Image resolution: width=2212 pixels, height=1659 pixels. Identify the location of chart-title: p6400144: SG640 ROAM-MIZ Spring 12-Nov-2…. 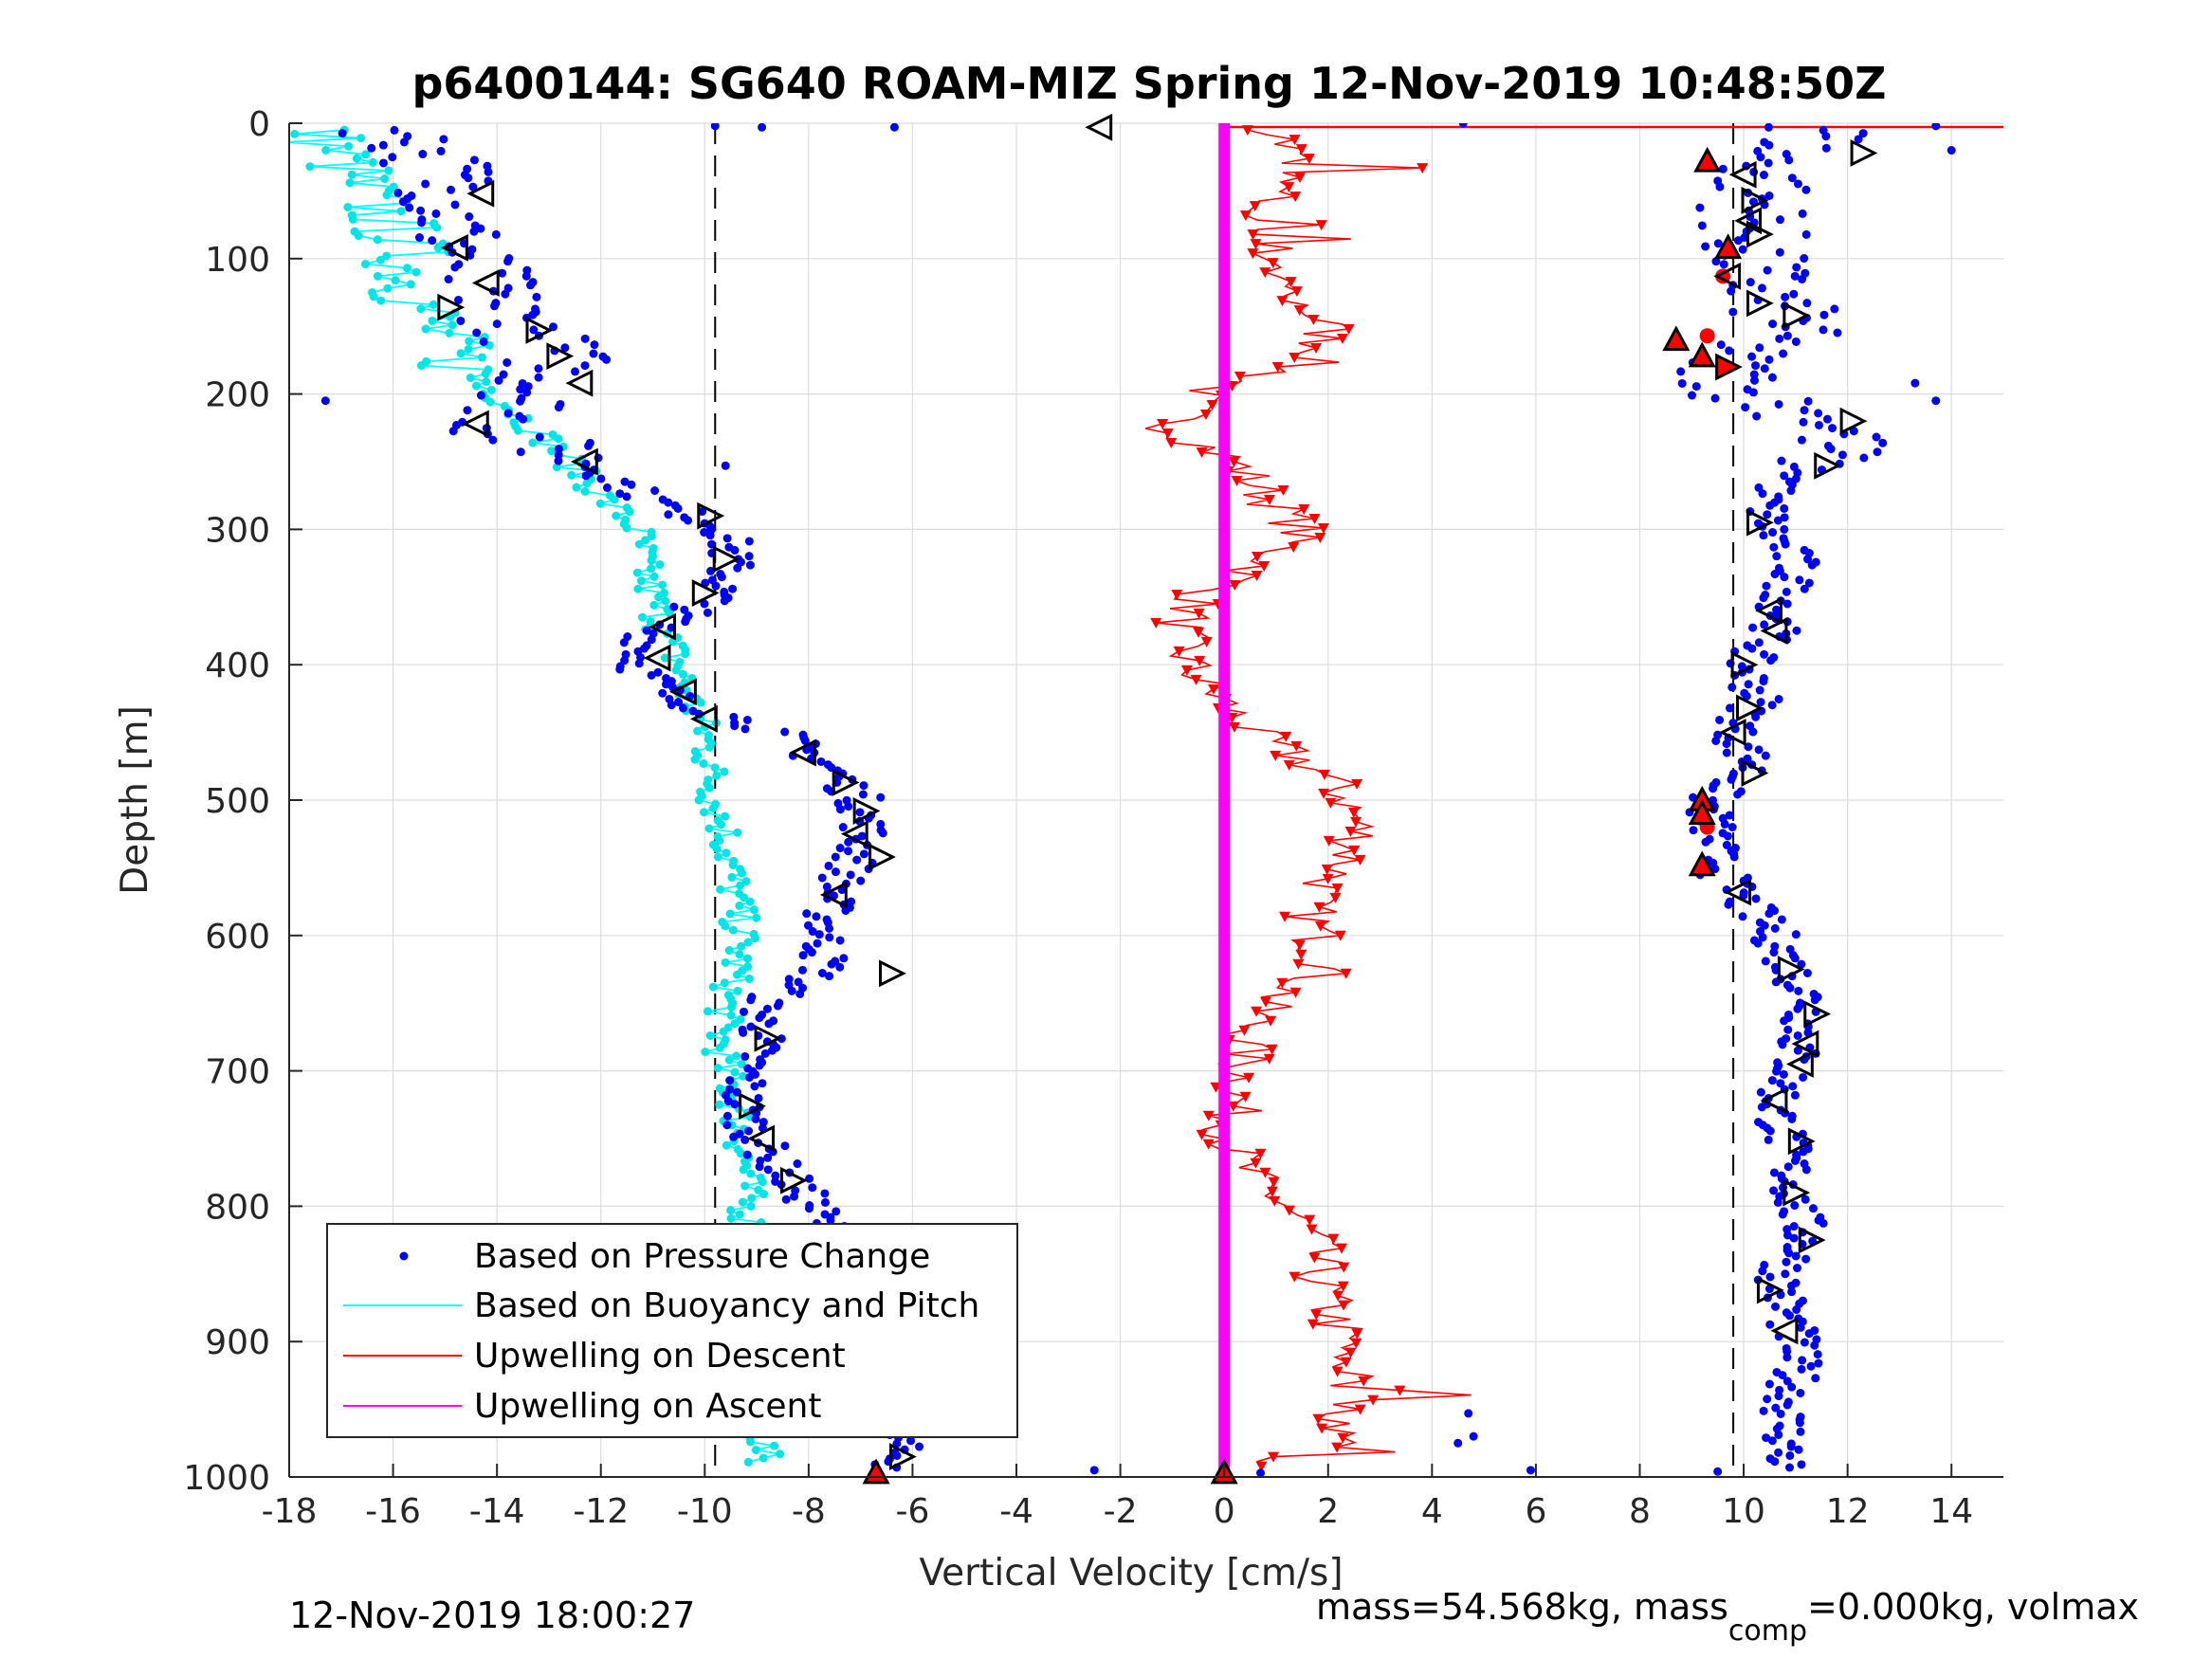
(1148, 83).